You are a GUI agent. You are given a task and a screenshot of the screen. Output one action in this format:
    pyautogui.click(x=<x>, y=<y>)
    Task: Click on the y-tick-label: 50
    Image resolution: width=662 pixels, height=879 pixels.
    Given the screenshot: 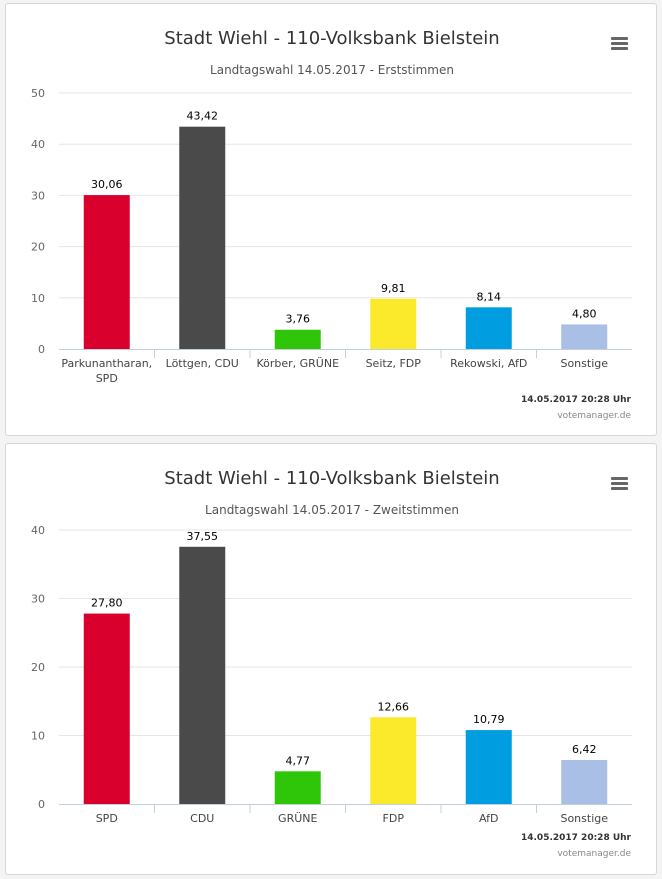 What is the action you would take?
    pyautogui.click(x=38, y=93)
    